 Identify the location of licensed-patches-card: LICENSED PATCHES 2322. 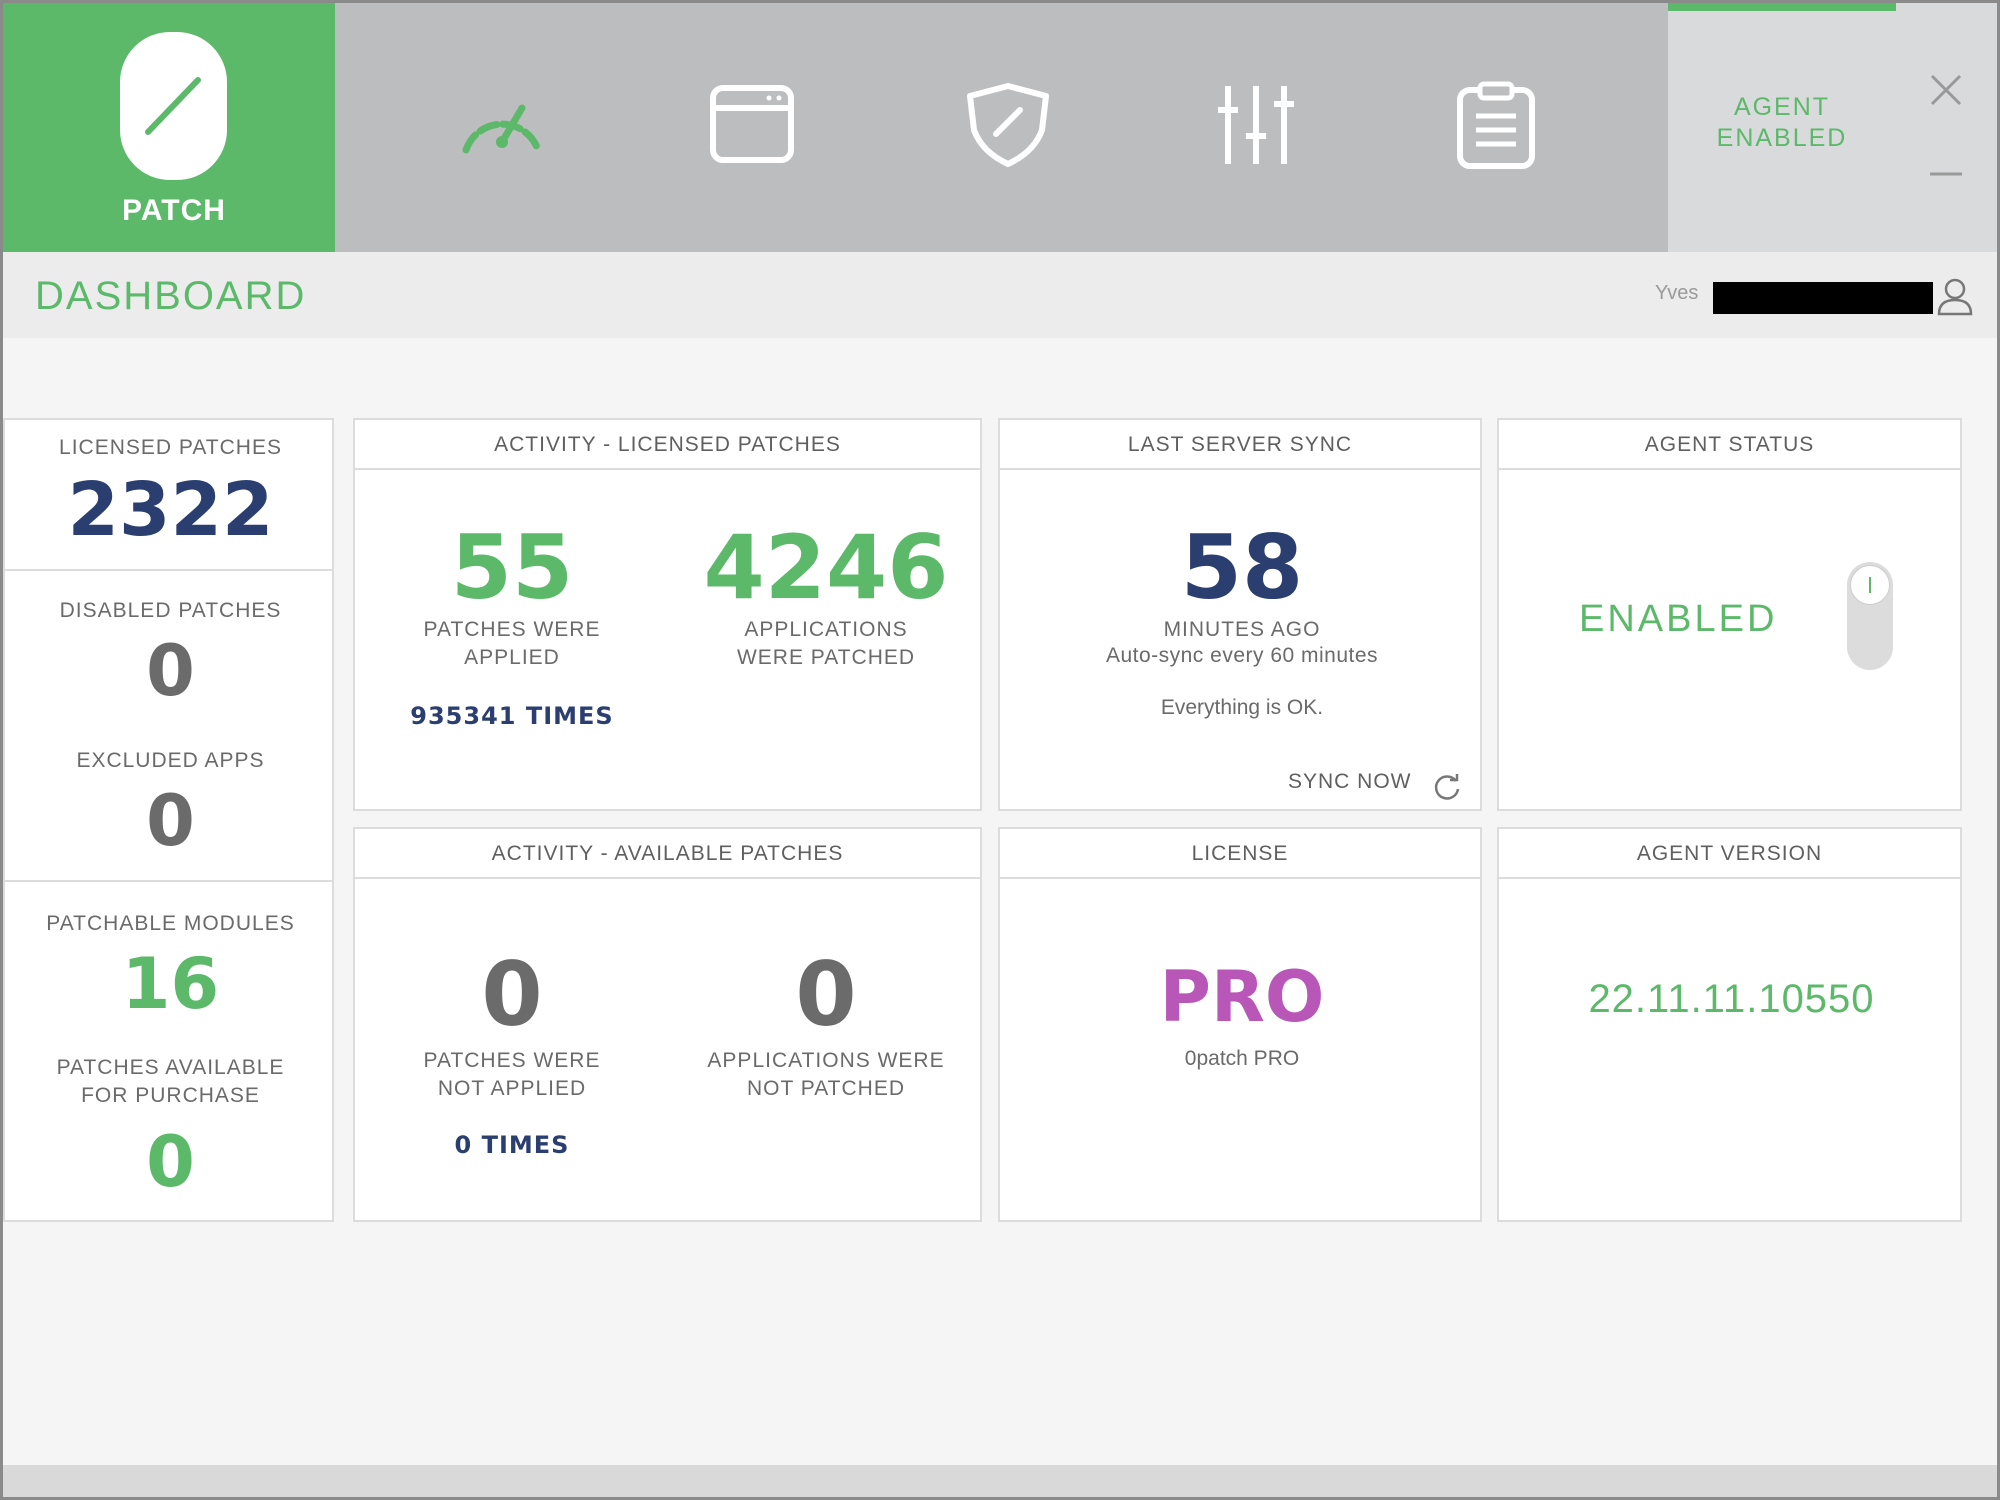
(168, 494).